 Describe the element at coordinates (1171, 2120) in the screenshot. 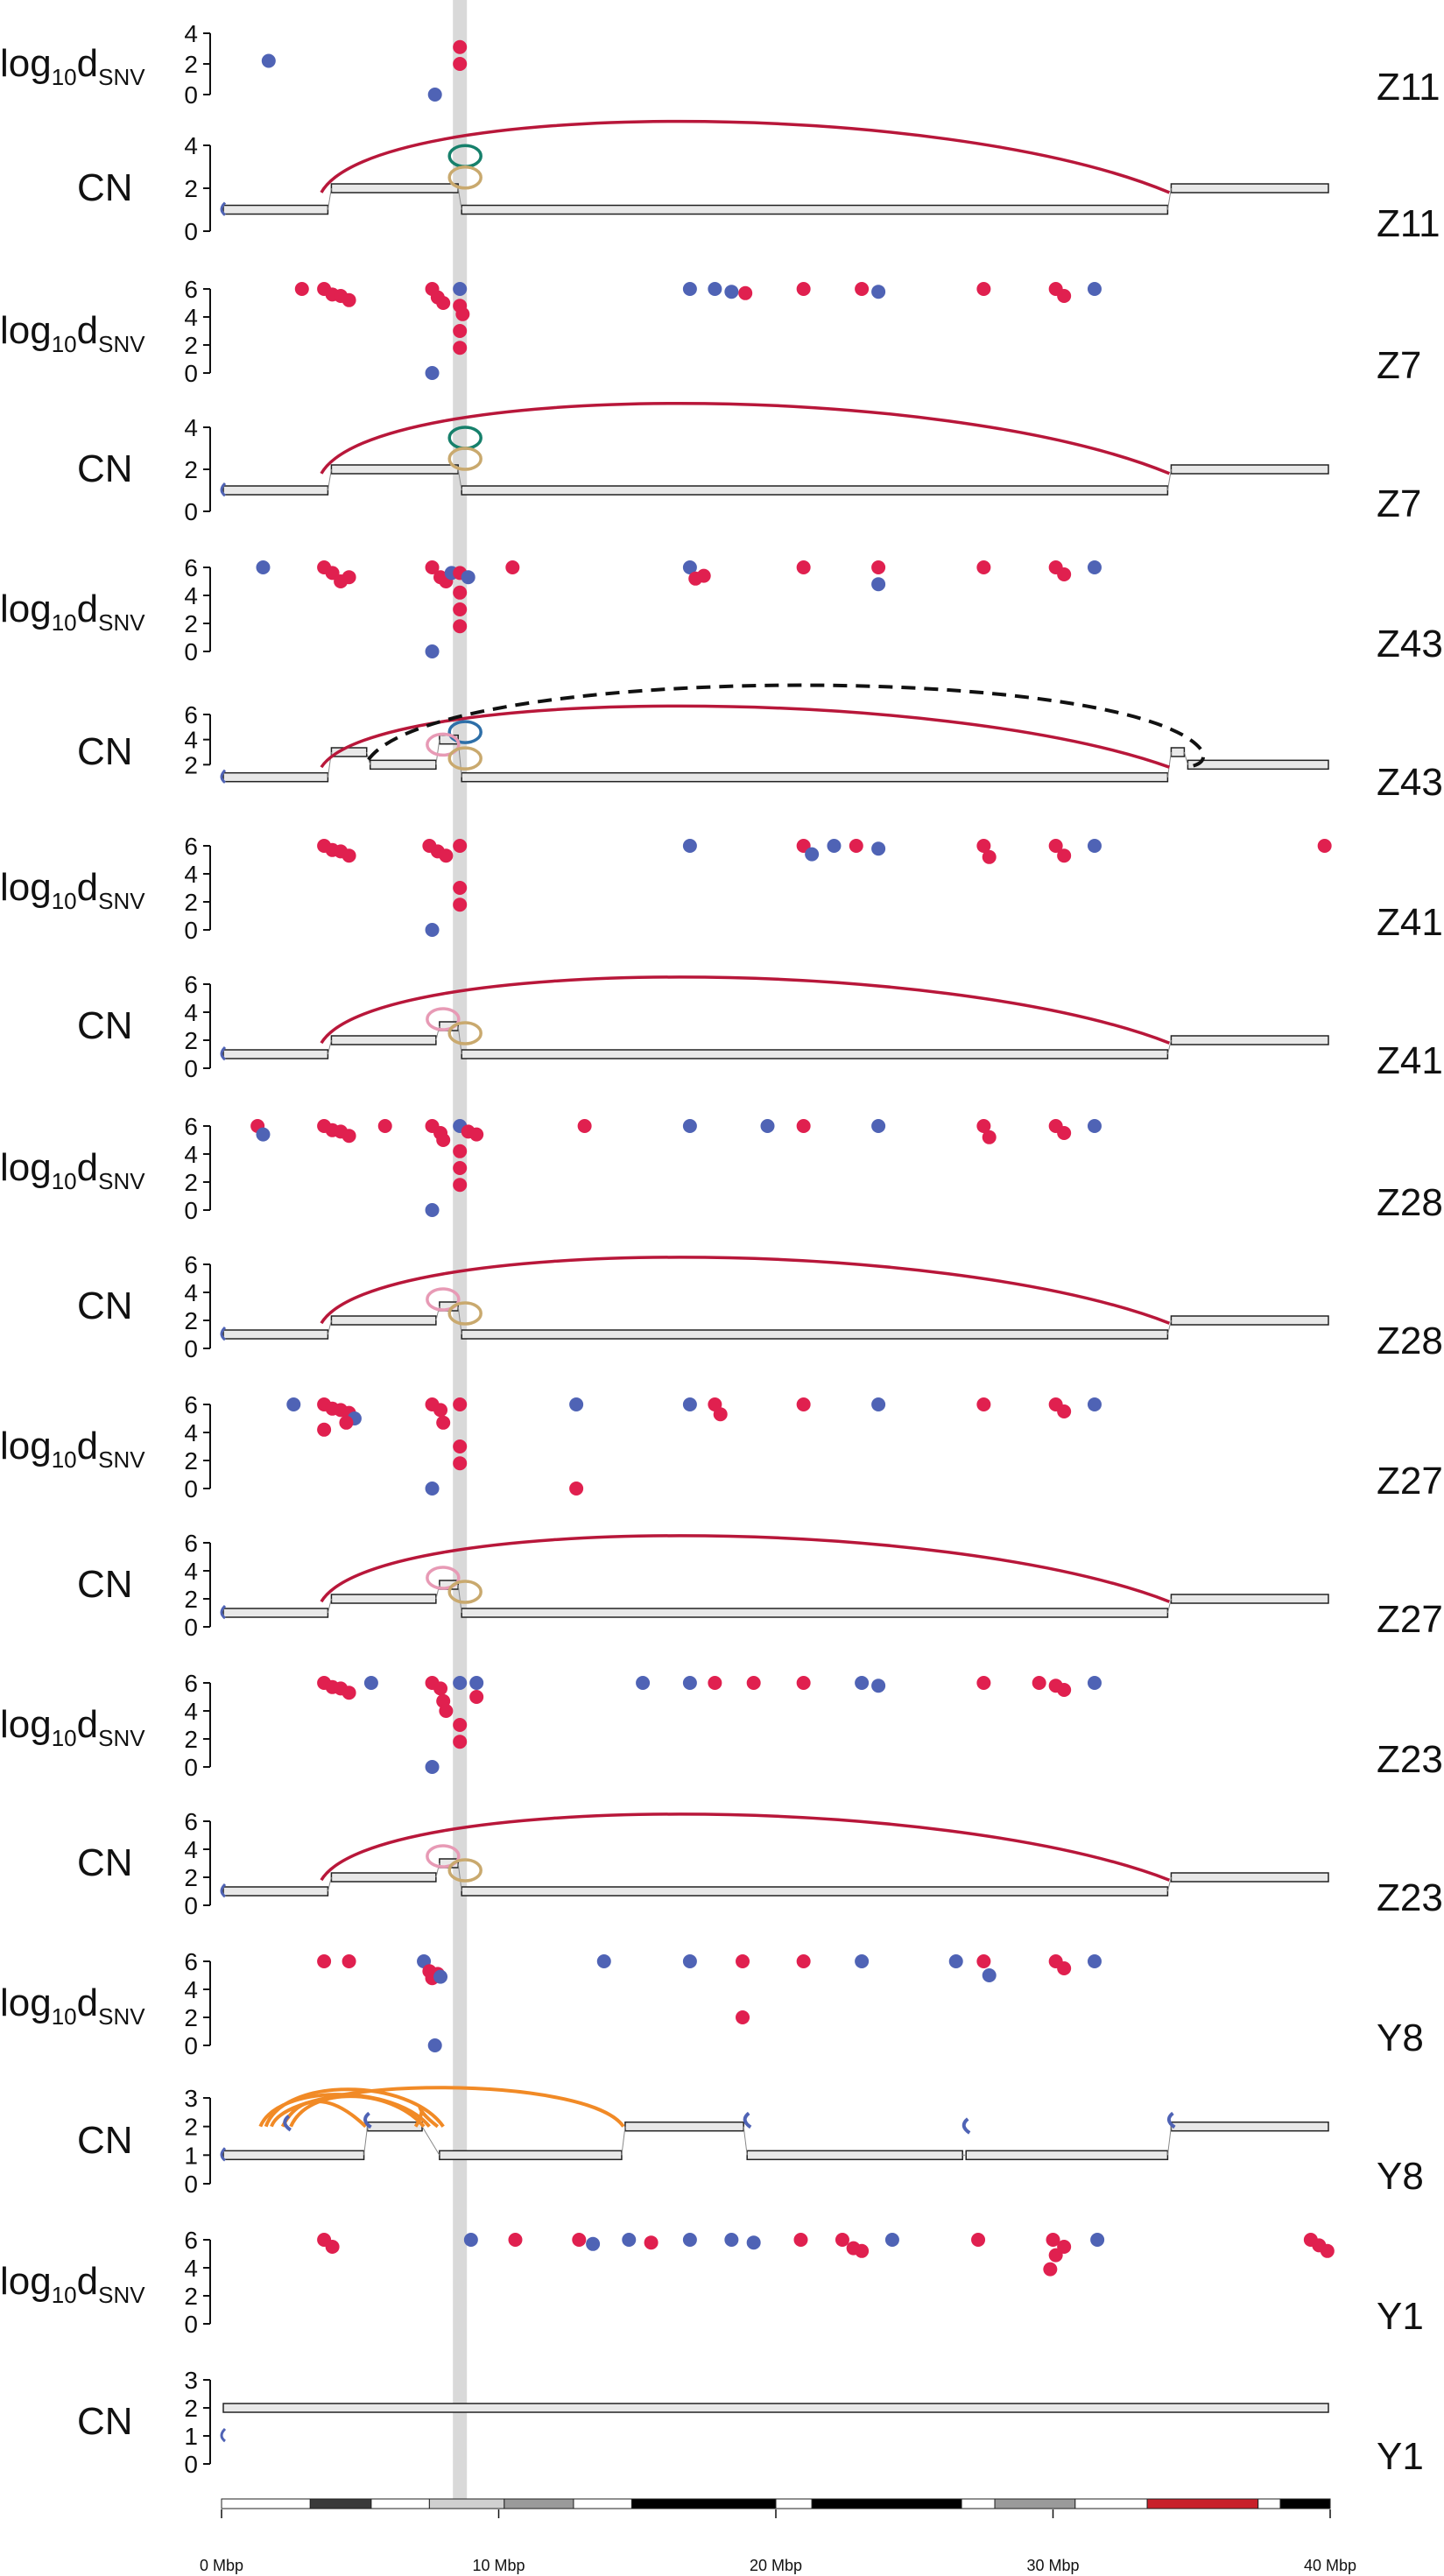

I see `breakpoint-hook` at that location.